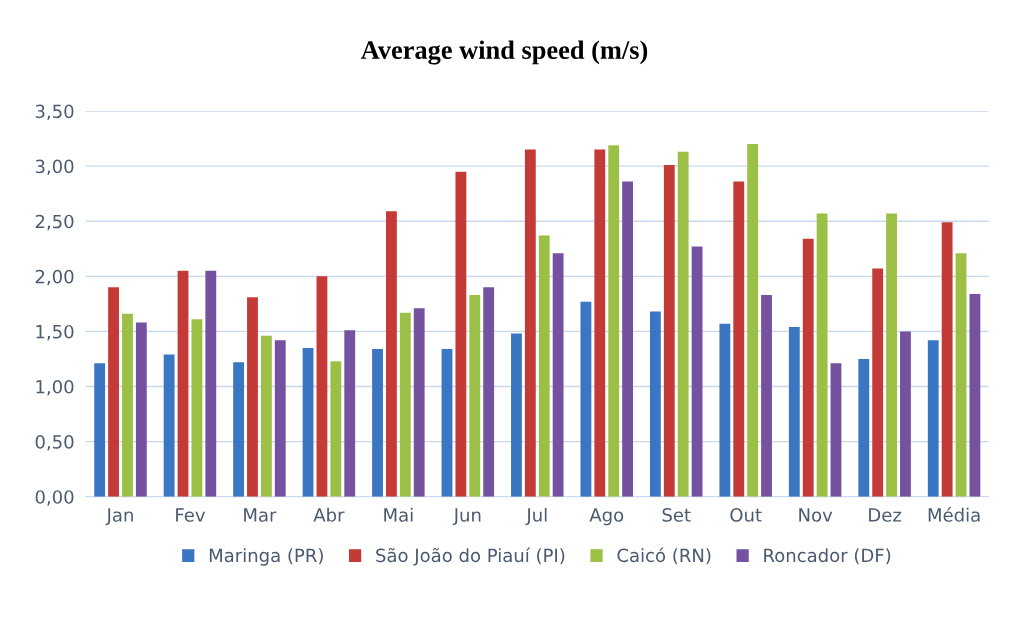 The height and width of the screenshot is (617, 1009). What do you see at coordinates (466, 517) in the screenshot?
I see `x-tick-label: Jun` at bounding box center [466, 517].